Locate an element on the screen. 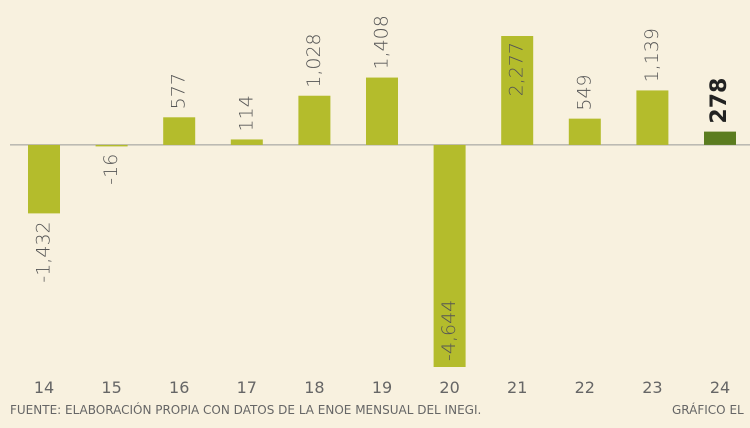 Image resolution: width=750 pixels, height=428 pixels. value-label: 1,028 is located at coordinates (314, 60).